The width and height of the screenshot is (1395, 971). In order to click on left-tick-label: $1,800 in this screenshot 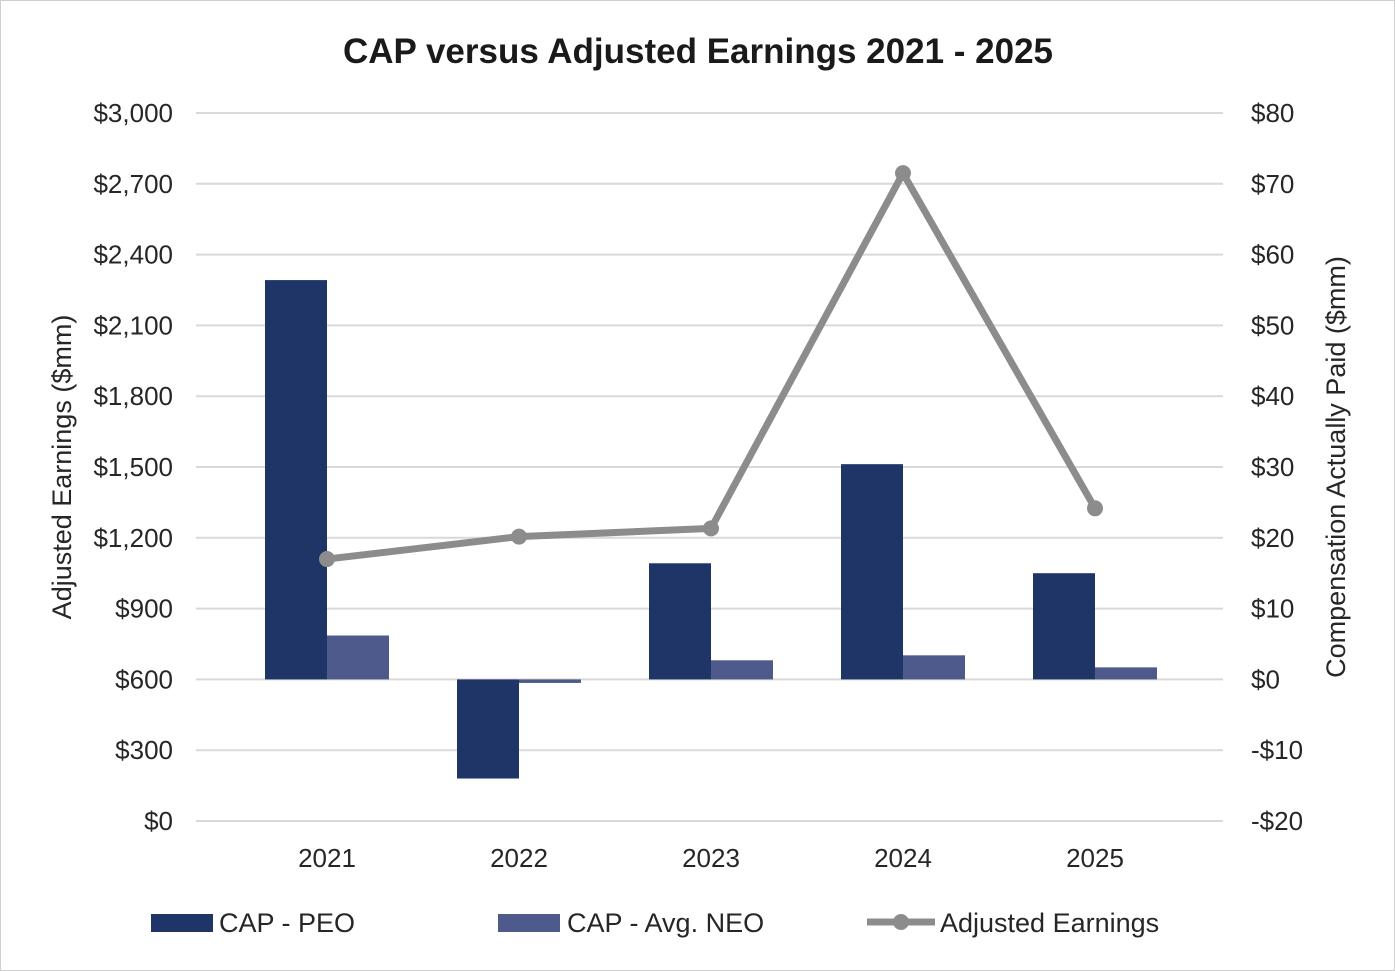, I will do `click(133, 396)`.